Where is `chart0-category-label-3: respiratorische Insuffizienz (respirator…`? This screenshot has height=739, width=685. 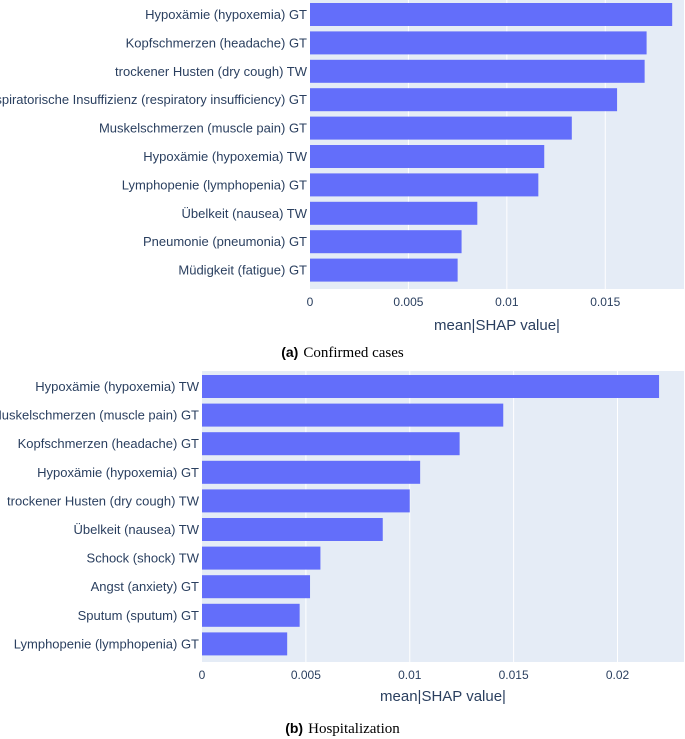
chart0-category-label-3: respiratorische Insuffizienz (respirator… is located at coordinates (153, 99).